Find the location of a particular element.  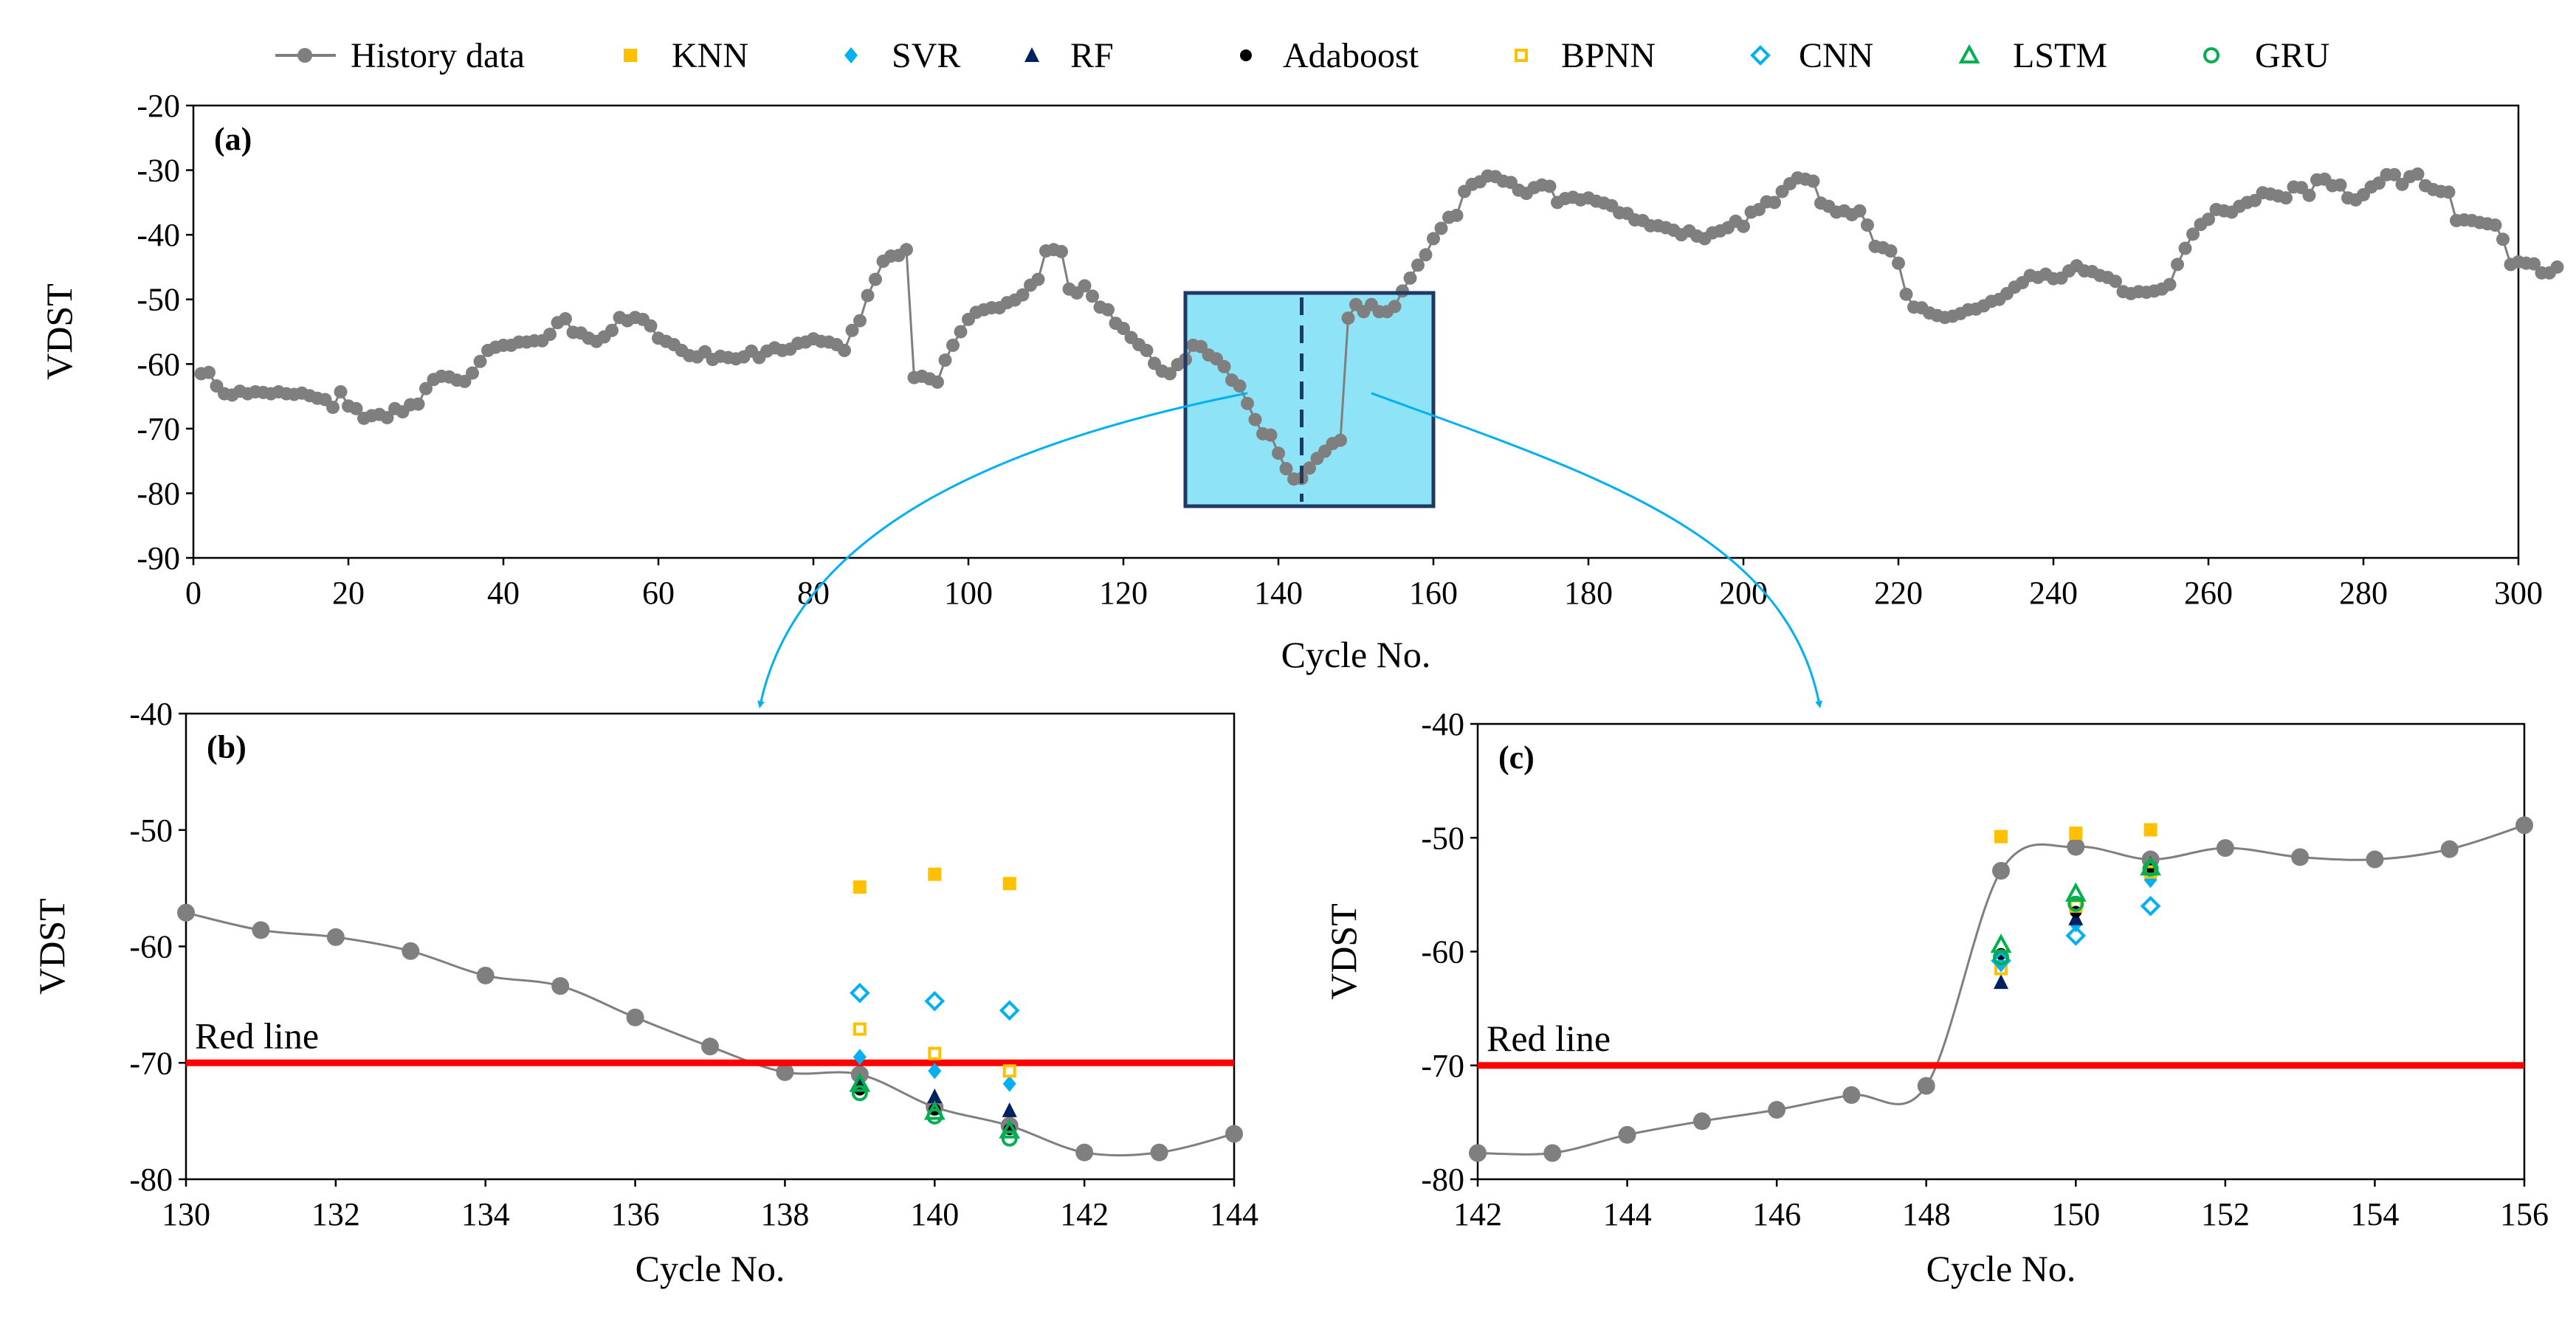

y-tick-label: -20 is located at coordinates (158, 106).